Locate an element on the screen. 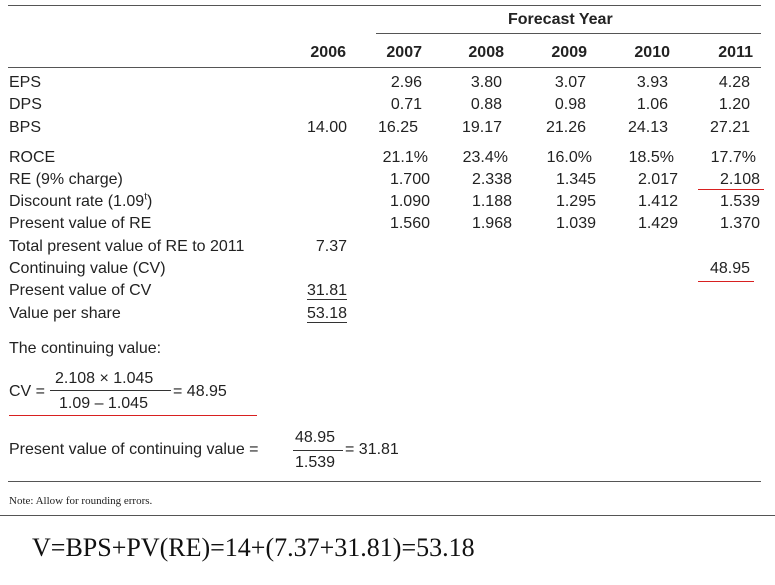  year-header-2010: 2010 is located at coordinates (652, 52).